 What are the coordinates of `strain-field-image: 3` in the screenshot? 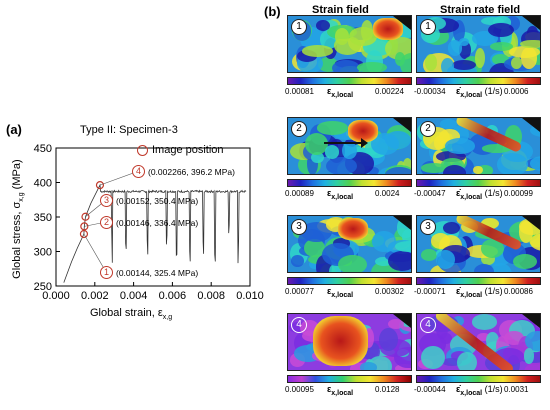 It's located at (349, 244).